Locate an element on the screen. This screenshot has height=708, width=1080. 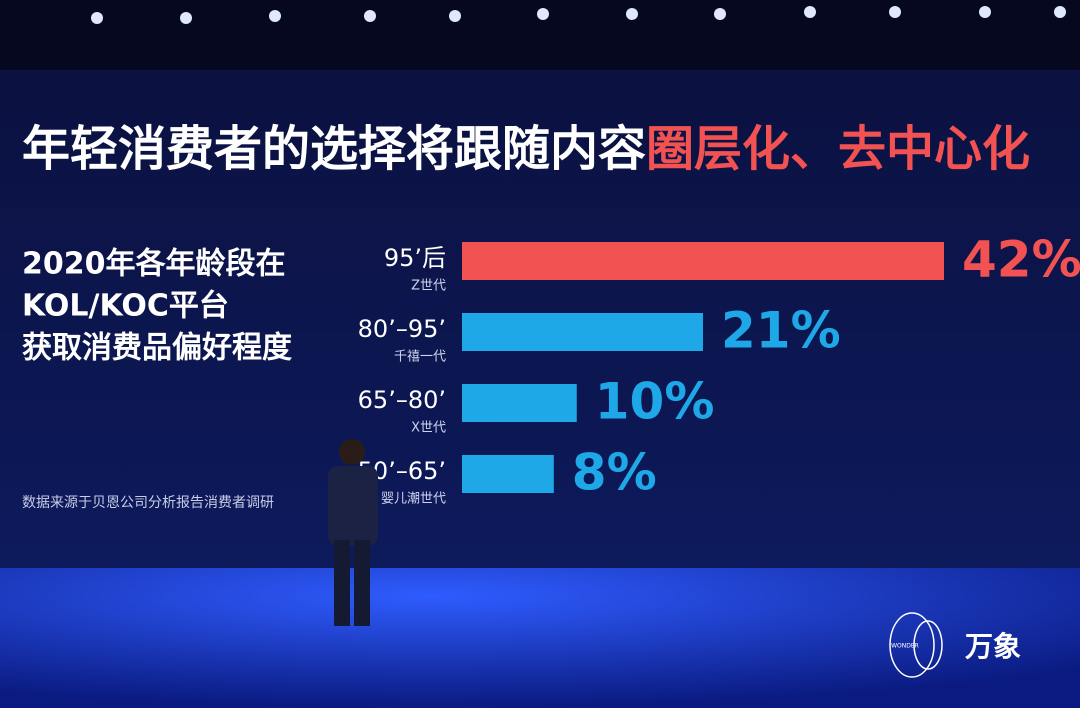
speaker is located at coordinates (353, 532).